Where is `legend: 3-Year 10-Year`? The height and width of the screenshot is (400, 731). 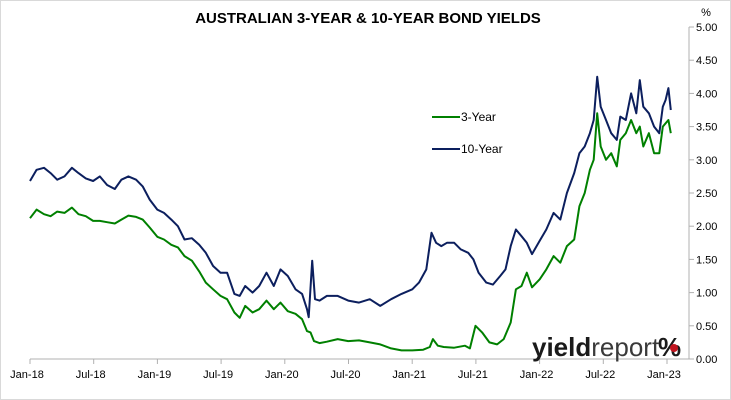 legend: 3-Year 10-Year is located at coordinates (467, 133).